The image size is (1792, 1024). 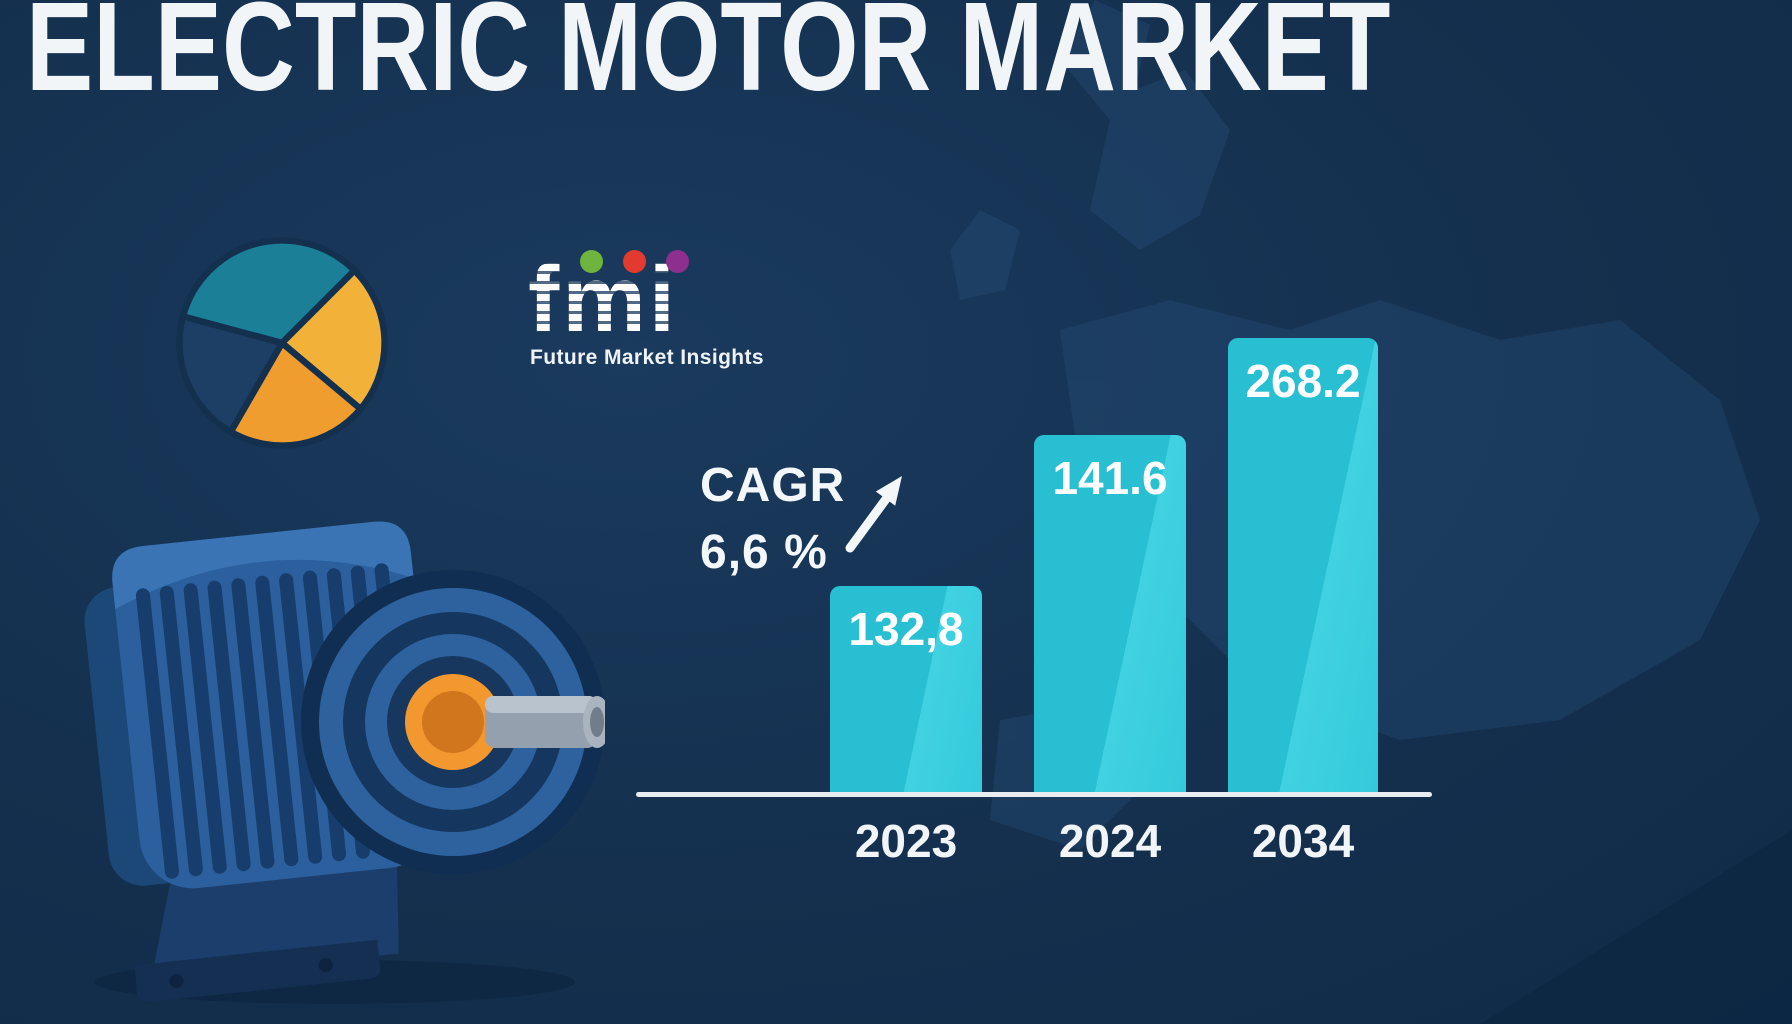 I want to click on growth-arrow-icon, so click(x=873, y=514).